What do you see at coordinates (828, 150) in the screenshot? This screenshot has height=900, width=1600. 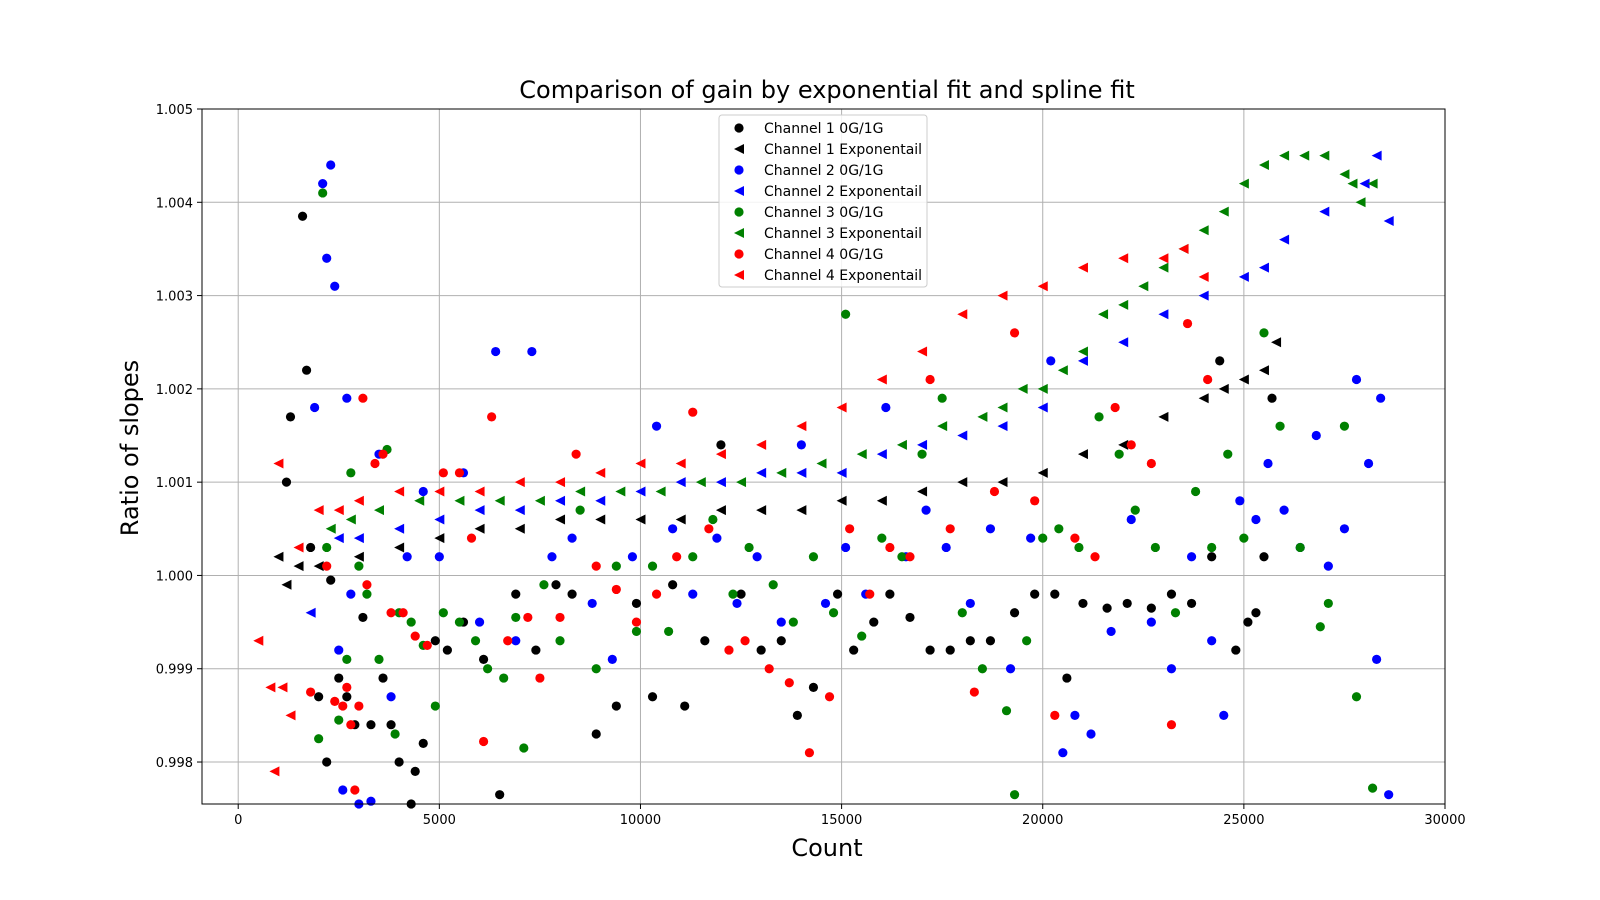 I see `legend-item: Channel 1 Exponentail` at bounding box center [828, 150].